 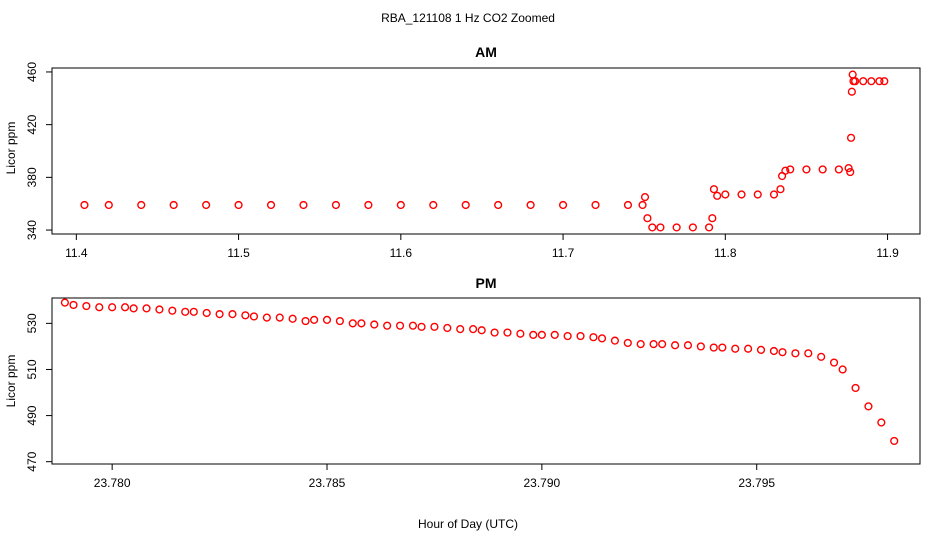 What do you see at coordinates (38, 392) in the screenshot?
I see `pm-y-axis: 470 490 510 530` at bounding box center [38, 392].